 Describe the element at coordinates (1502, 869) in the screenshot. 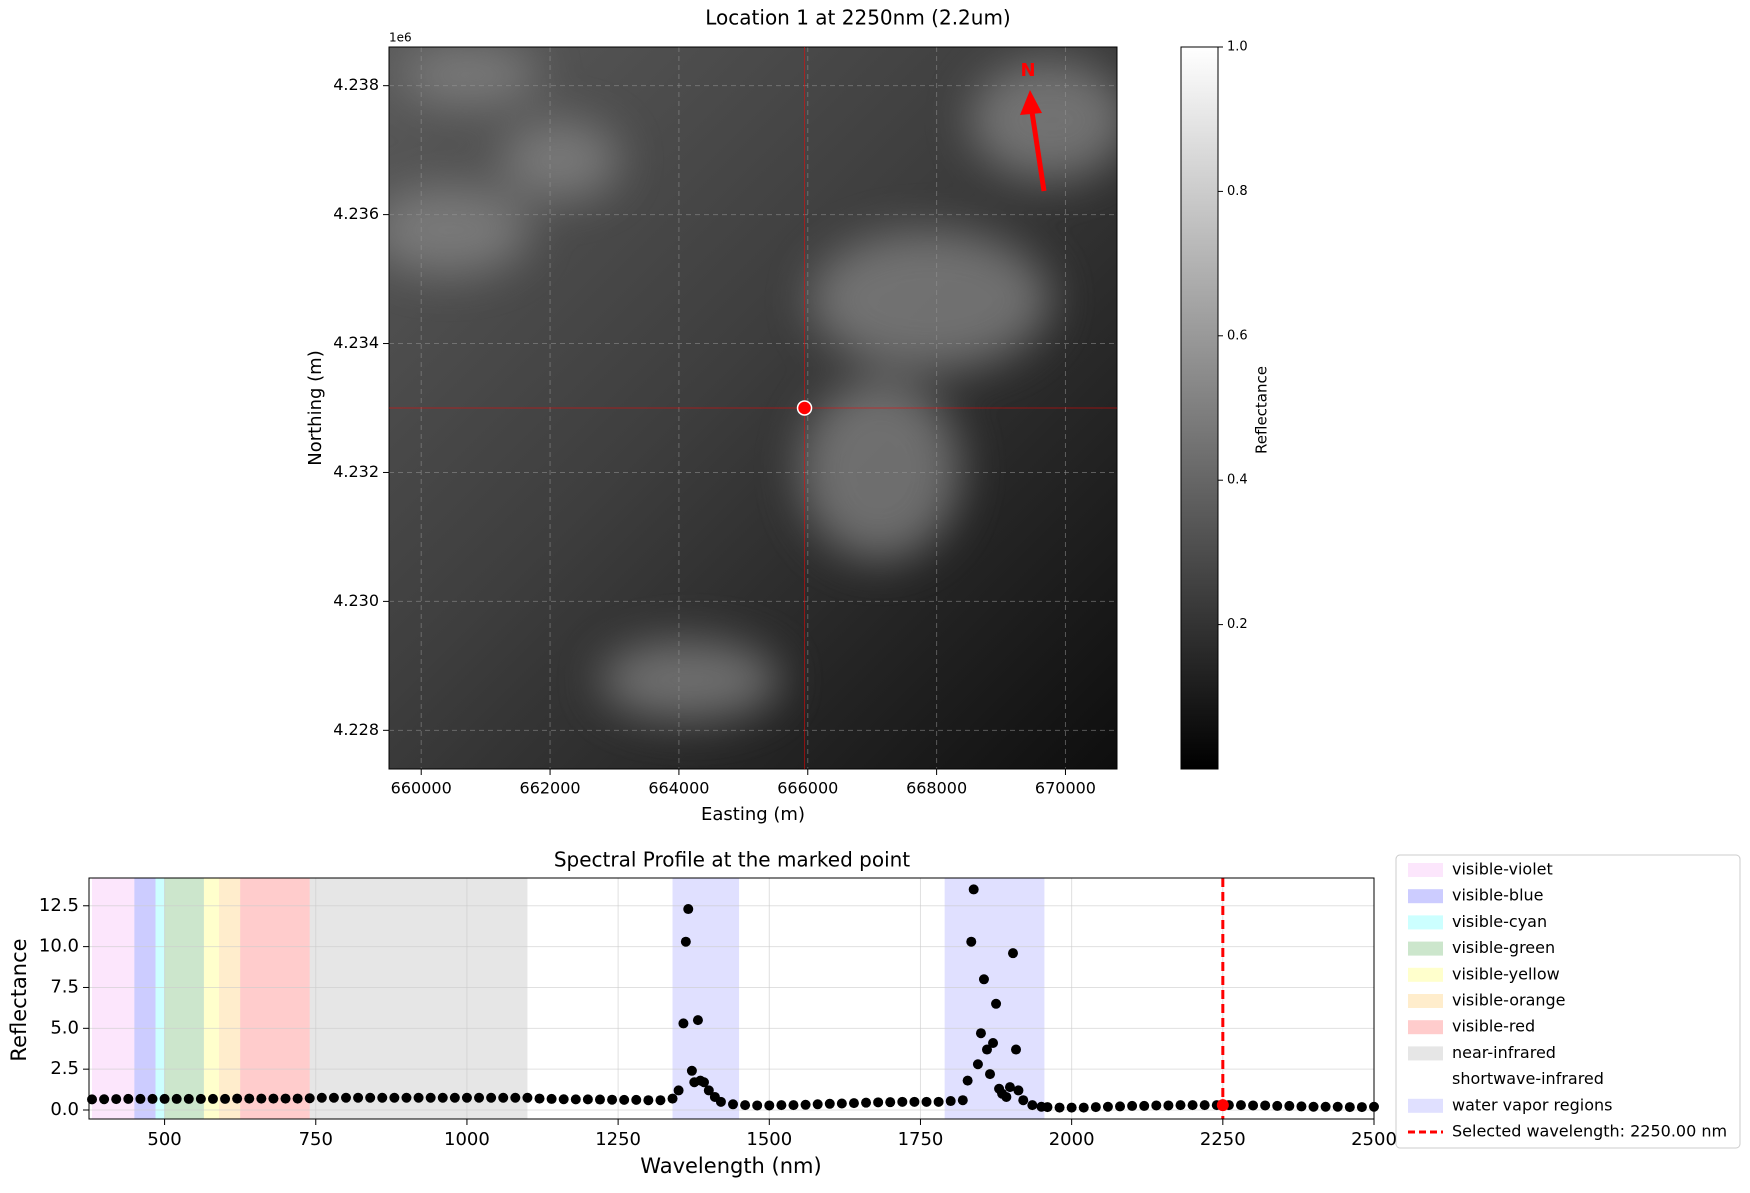

I see `legend-label: visible-violet` at that location.